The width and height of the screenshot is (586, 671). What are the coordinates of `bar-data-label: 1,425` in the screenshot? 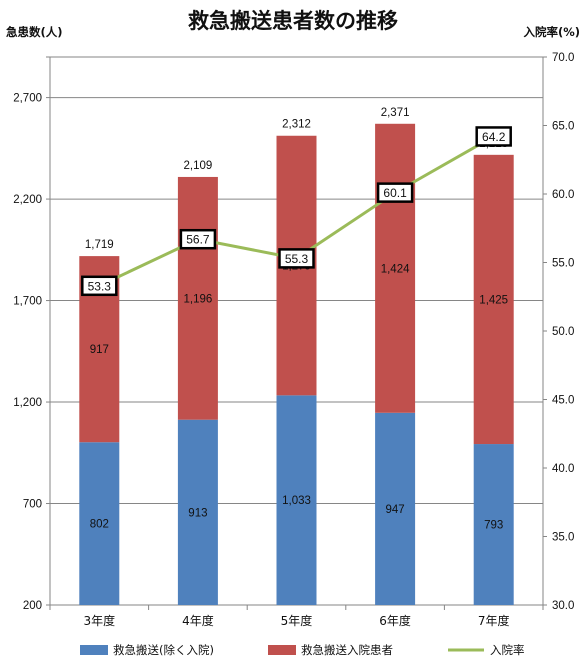 It's located at (493, 300).